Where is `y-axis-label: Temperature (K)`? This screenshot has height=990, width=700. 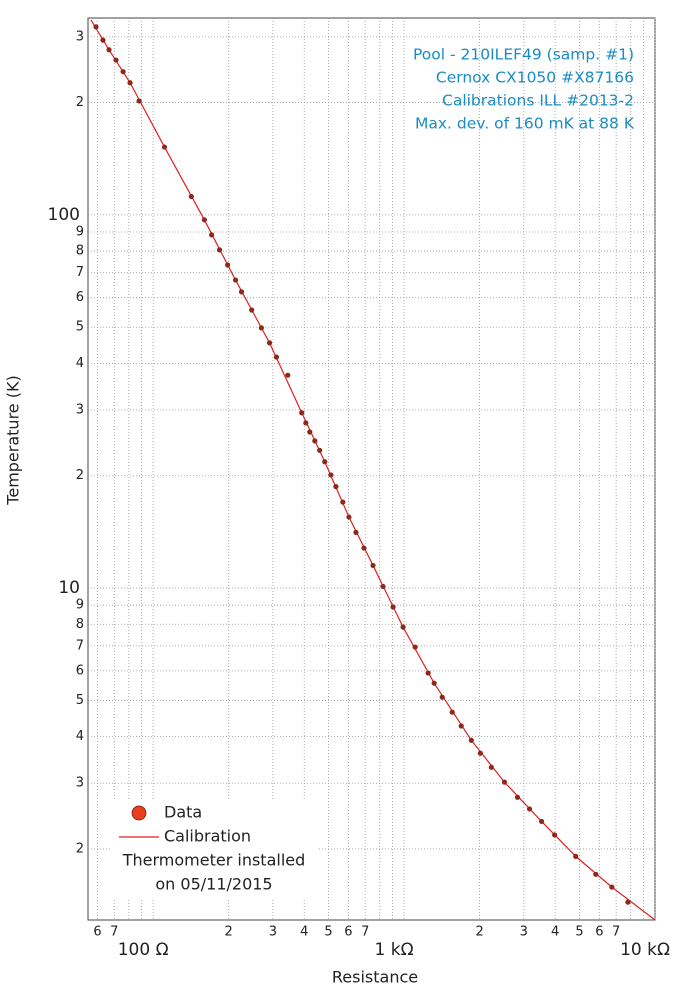 y-axis-label: Temperature (K) is located at coordinates (13, 440).